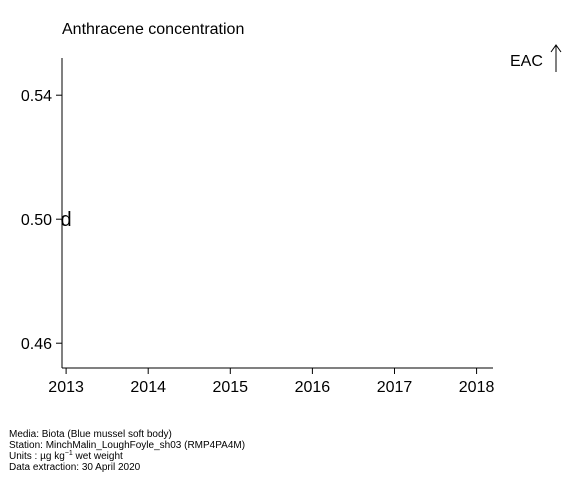 The width and height of the screenshot is (580, 480). I want to click on x-tick-label: 2016, so click(313, 387).